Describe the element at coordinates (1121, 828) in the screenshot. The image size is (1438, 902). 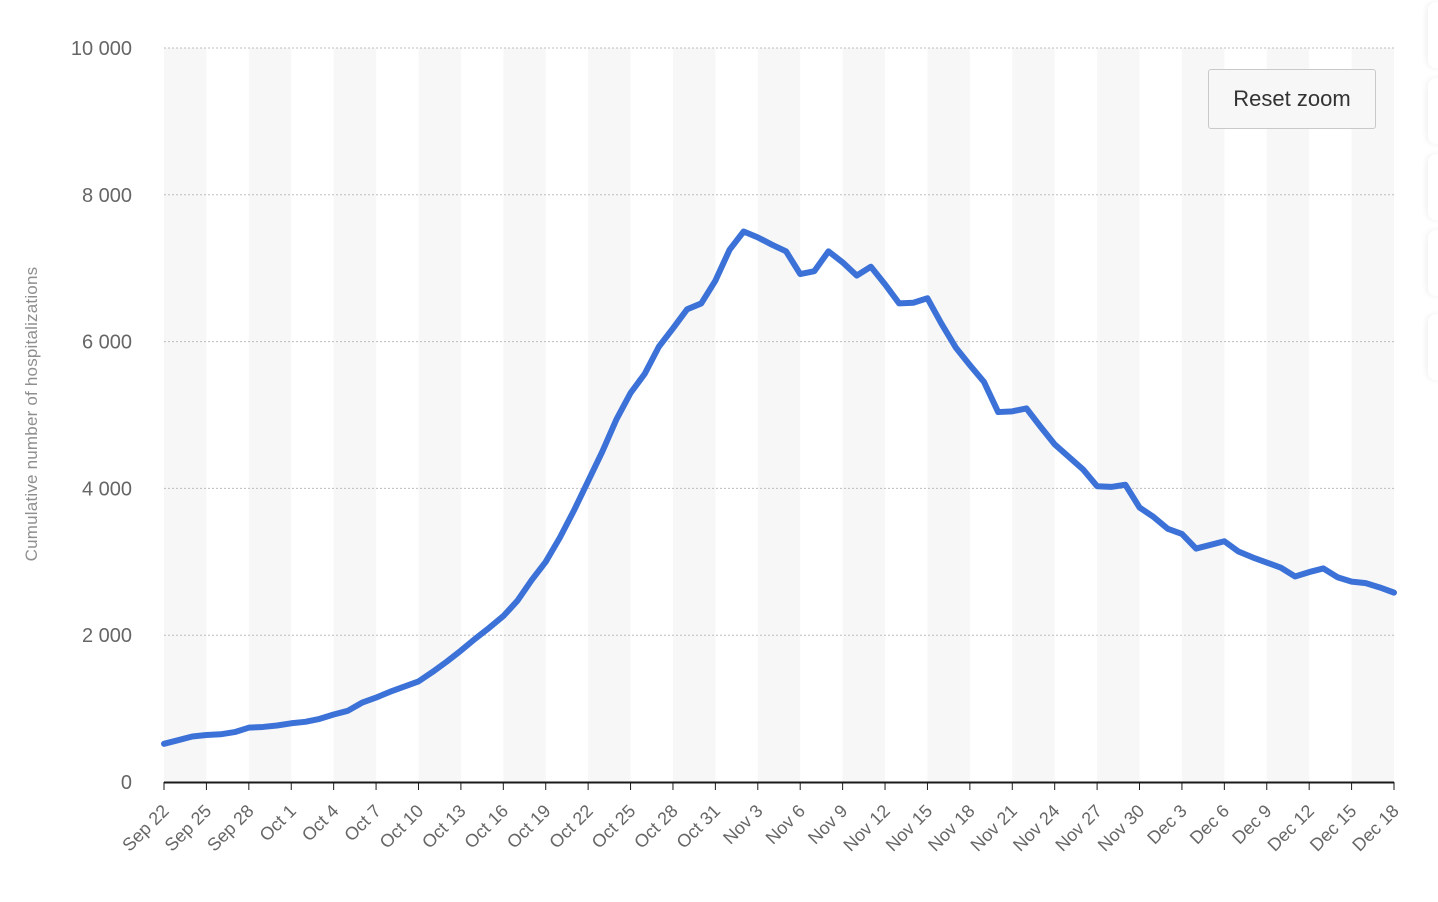
I see `x-tick-label: Nov 30` at that location.